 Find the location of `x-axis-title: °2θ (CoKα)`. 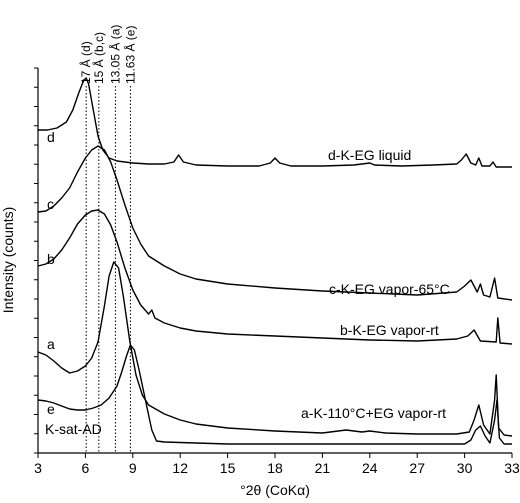

x-axis-title: °2θ (CoKα) is located at coordinates (275, 490).